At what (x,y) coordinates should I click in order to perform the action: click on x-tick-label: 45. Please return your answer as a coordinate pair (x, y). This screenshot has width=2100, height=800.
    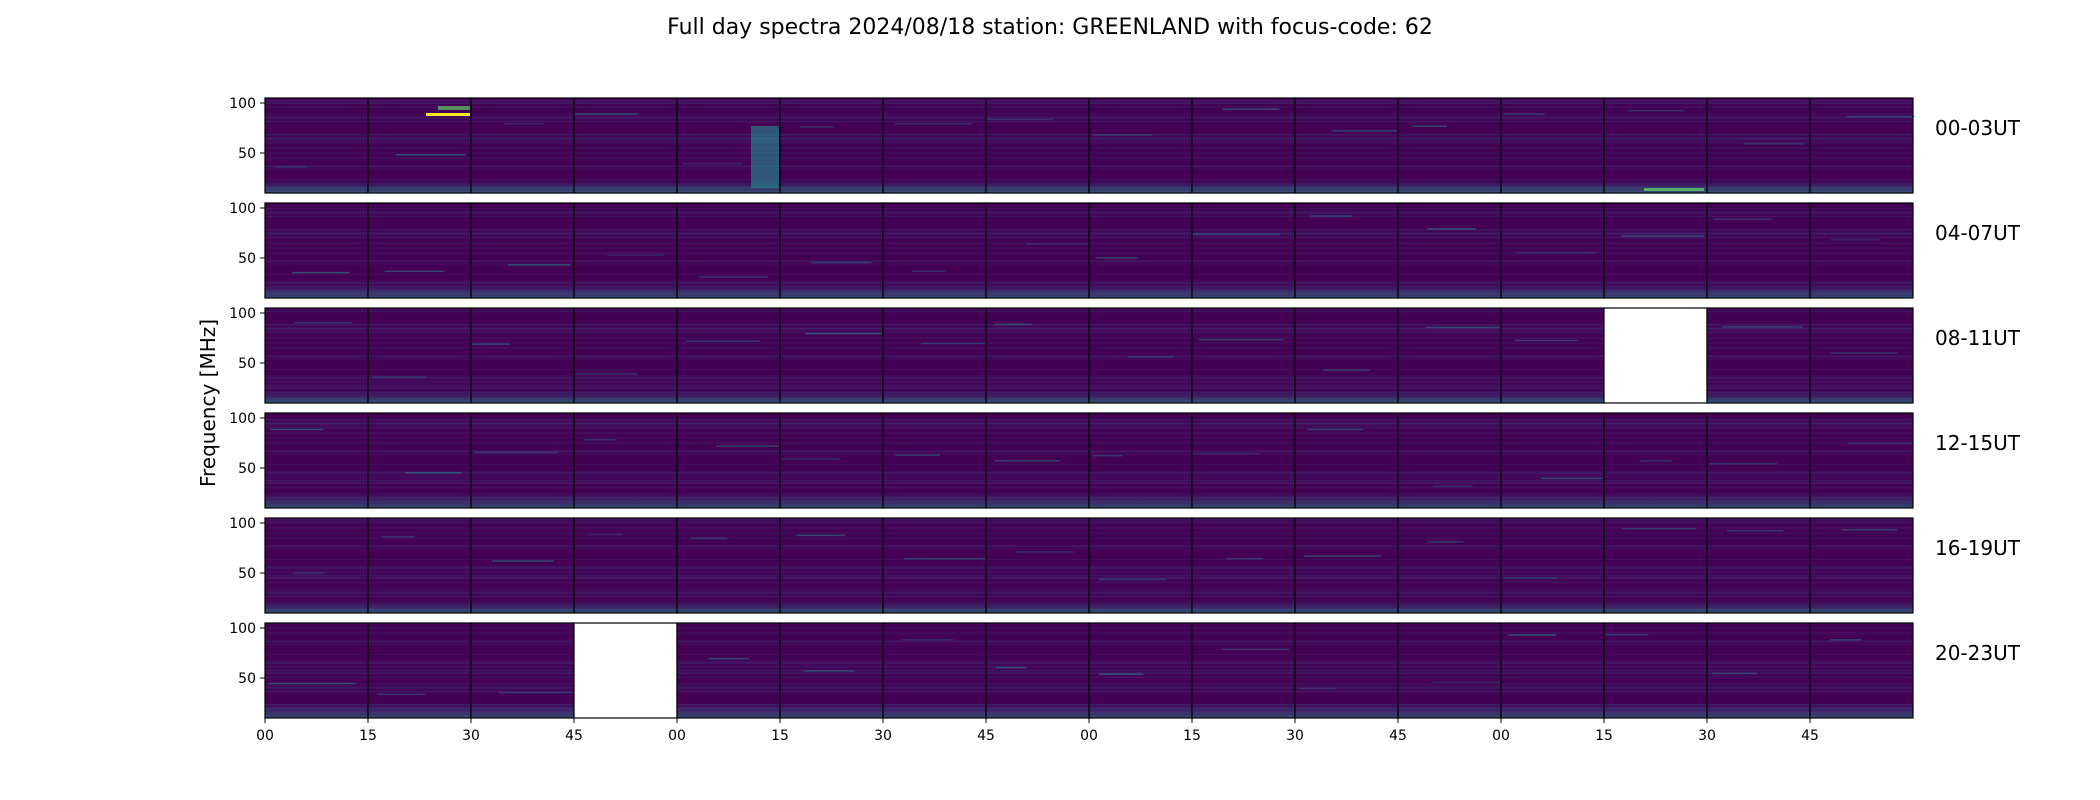
    Looking at the image, I should click on (1810, 736).